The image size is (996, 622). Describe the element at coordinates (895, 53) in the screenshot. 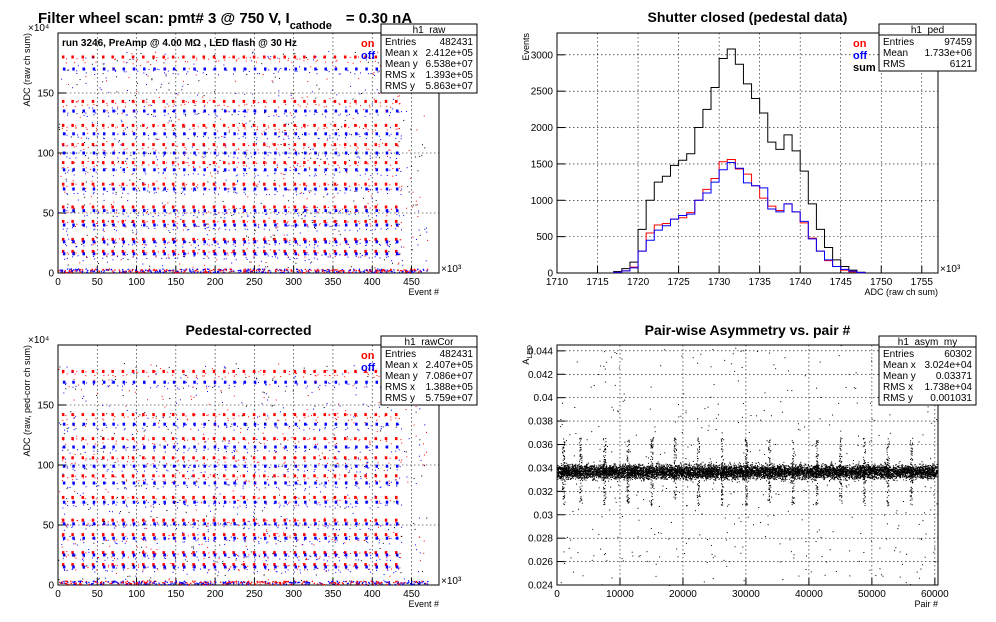

I see `stats-label: Mean` at that location.